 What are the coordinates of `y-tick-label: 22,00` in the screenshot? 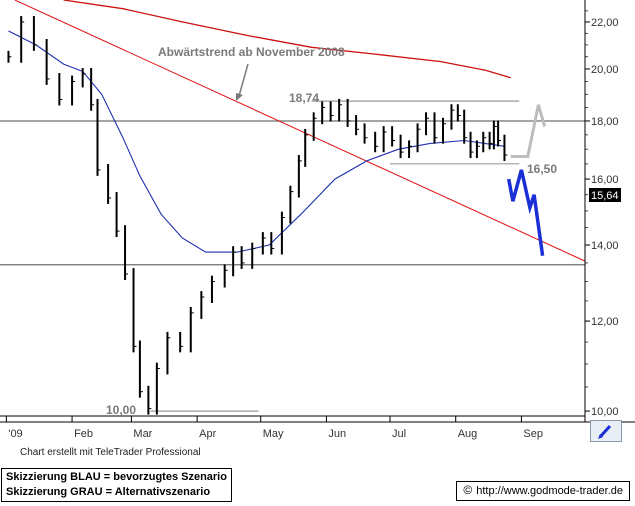 It's located at (605, 23).